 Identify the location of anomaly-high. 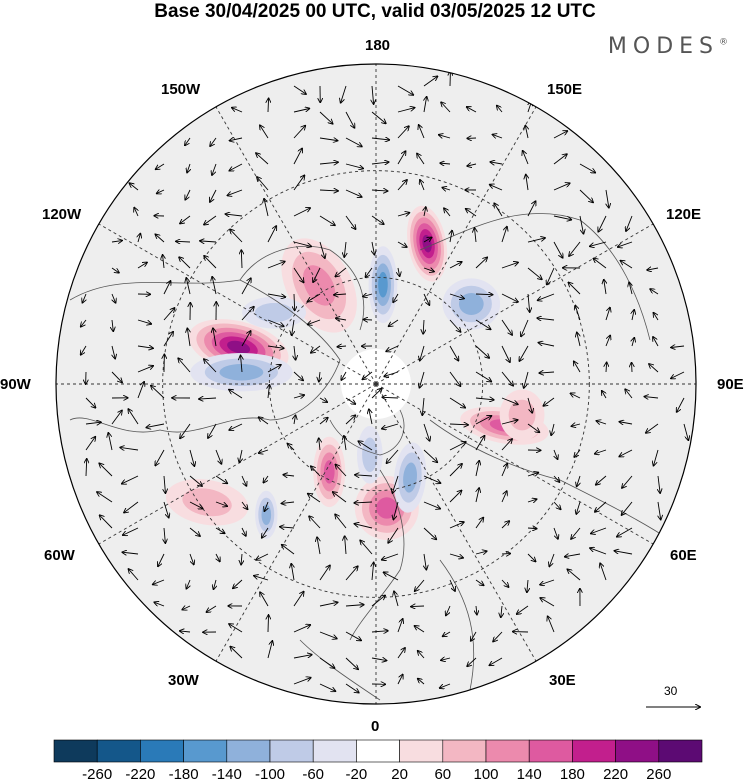
(207, 502).